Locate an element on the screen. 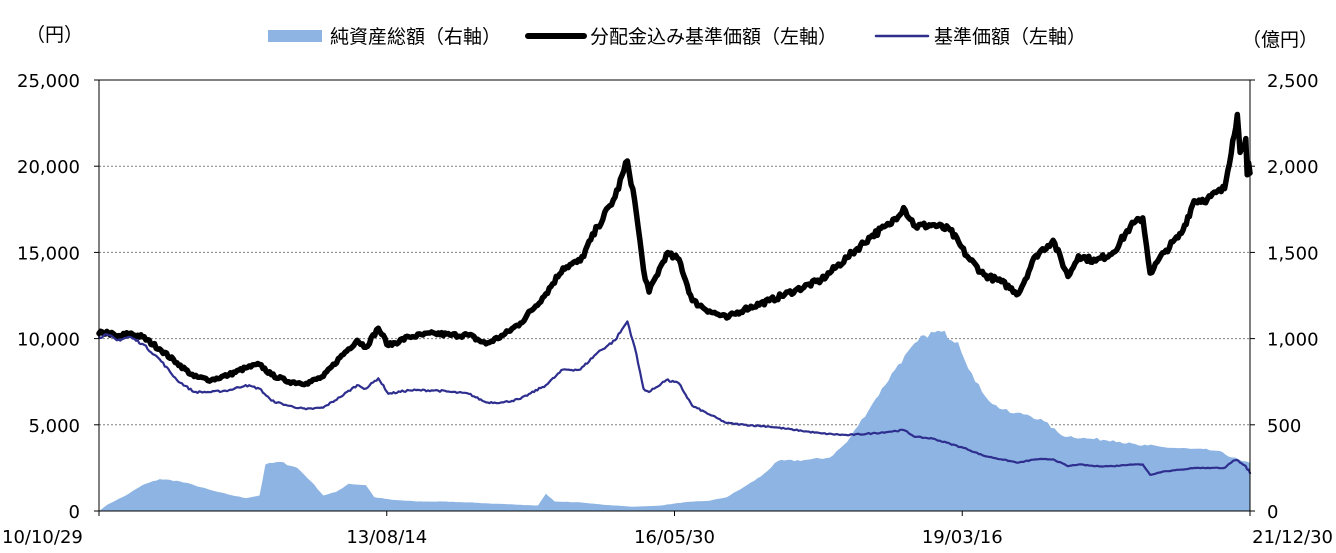  legend-net-assets-label: 純資産総額（右軸） is located at coordinates (415, 37).